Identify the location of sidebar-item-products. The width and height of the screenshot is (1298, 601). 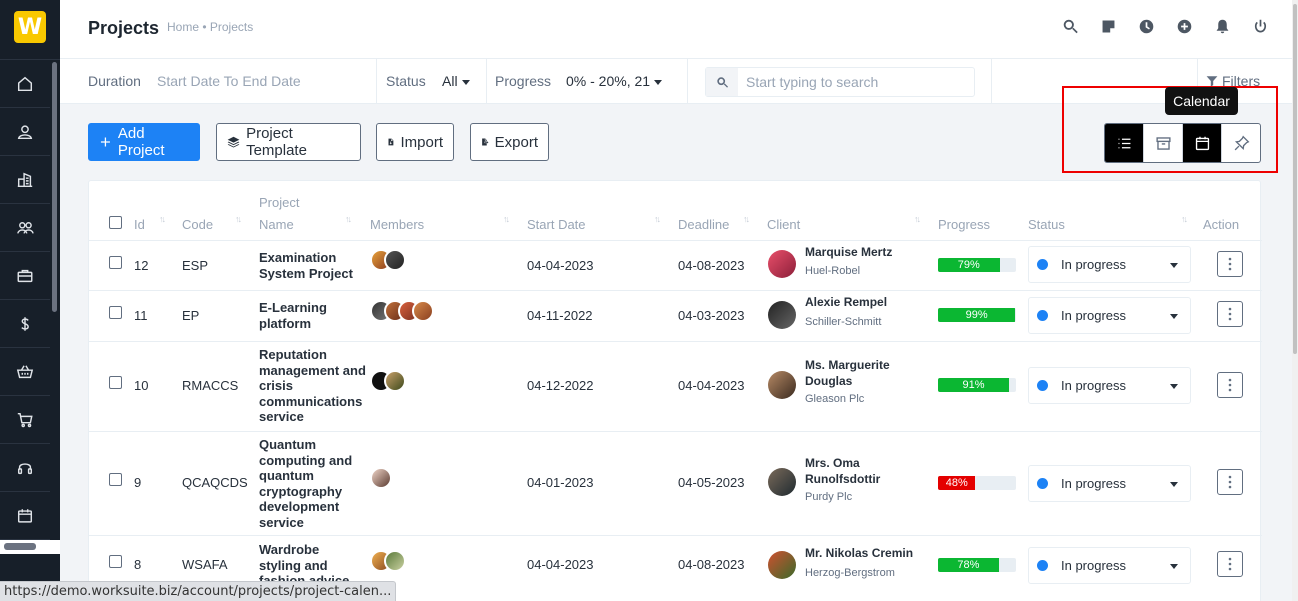
(25, 372).